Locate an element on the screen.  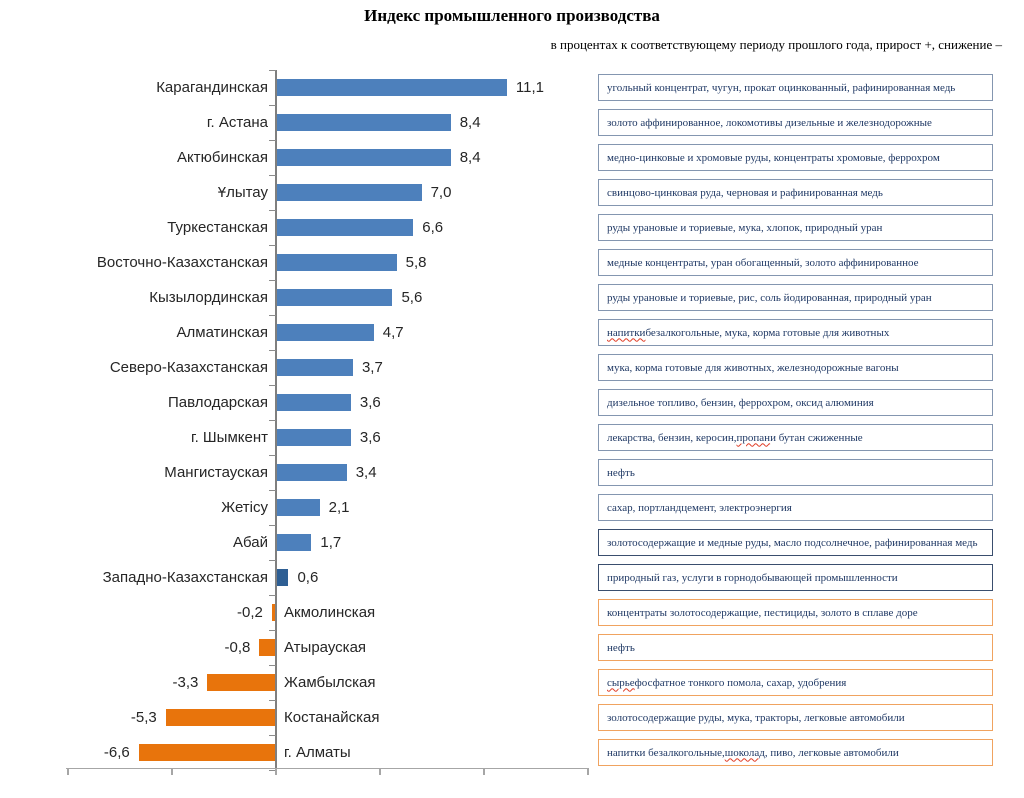
value-label: 3,4 is located at coordinates (366, 472).